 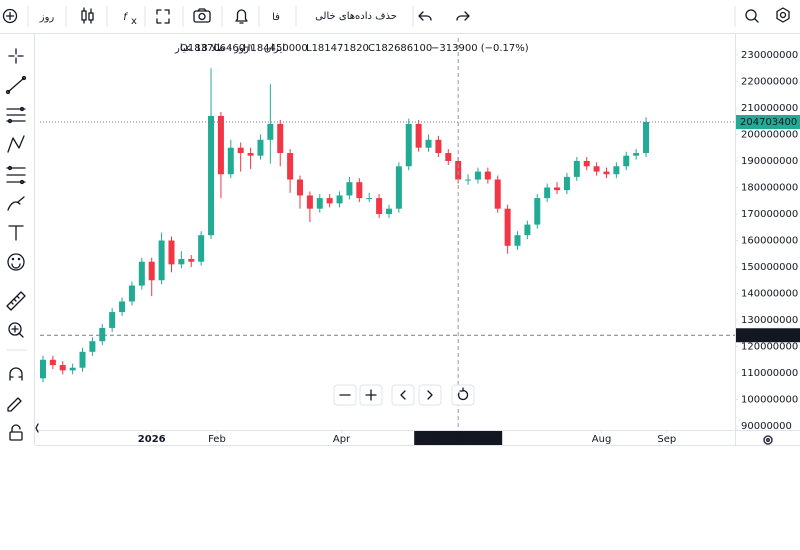 What do you see at coordinates (16, 374) in the screenshot?
I see `magnet-tool` at bounding box center [16, 374].